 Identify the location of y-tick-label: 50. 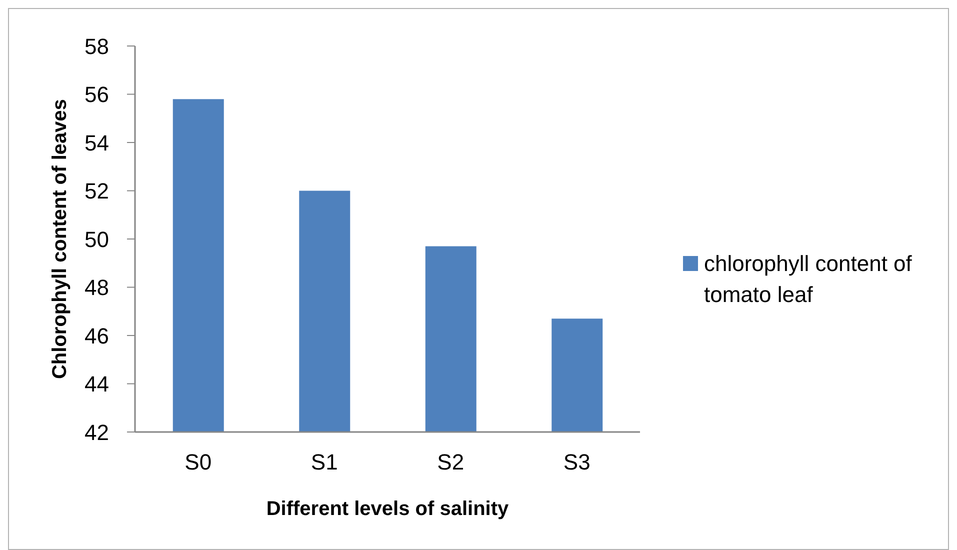
(96, 239).